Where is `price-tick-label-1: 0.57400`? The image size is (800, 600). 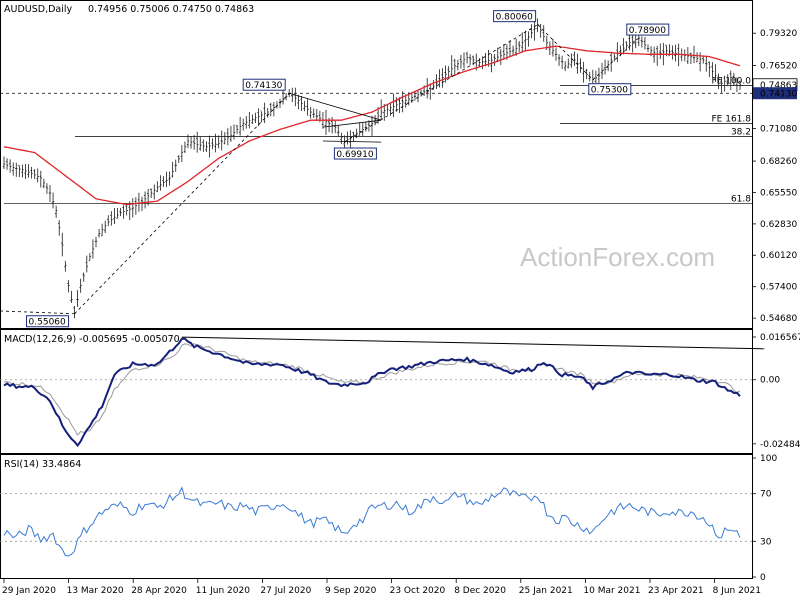 price-tick-label-1: 0.57400 is located at coordinates (778, 288).